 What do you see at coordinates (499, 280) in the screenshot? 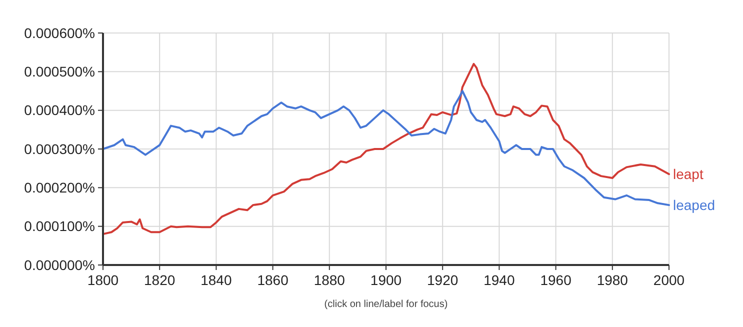
I see `x-tick-label: 1940` at bounding box center [499, 280].